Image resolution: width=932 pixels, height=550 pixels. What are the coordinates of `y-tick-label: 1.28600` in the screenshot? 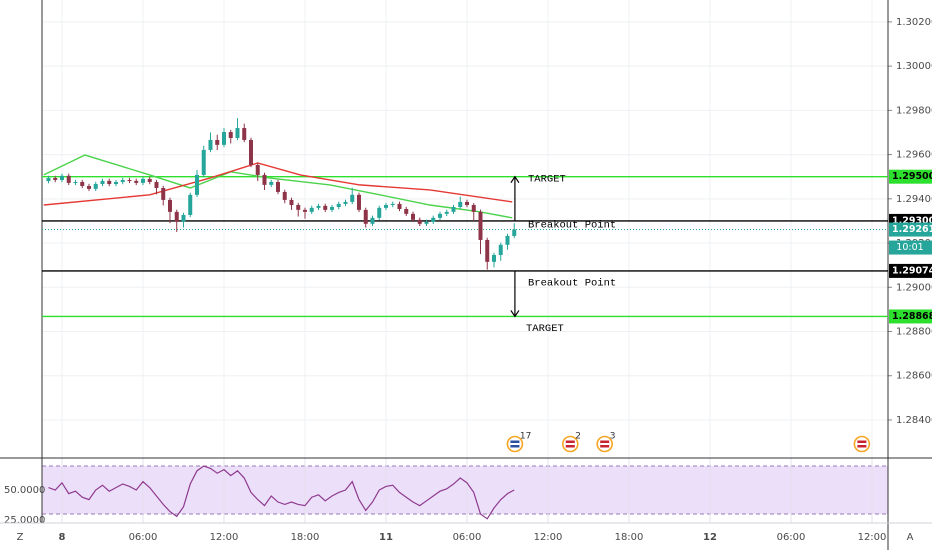 It's located at (914, 376).